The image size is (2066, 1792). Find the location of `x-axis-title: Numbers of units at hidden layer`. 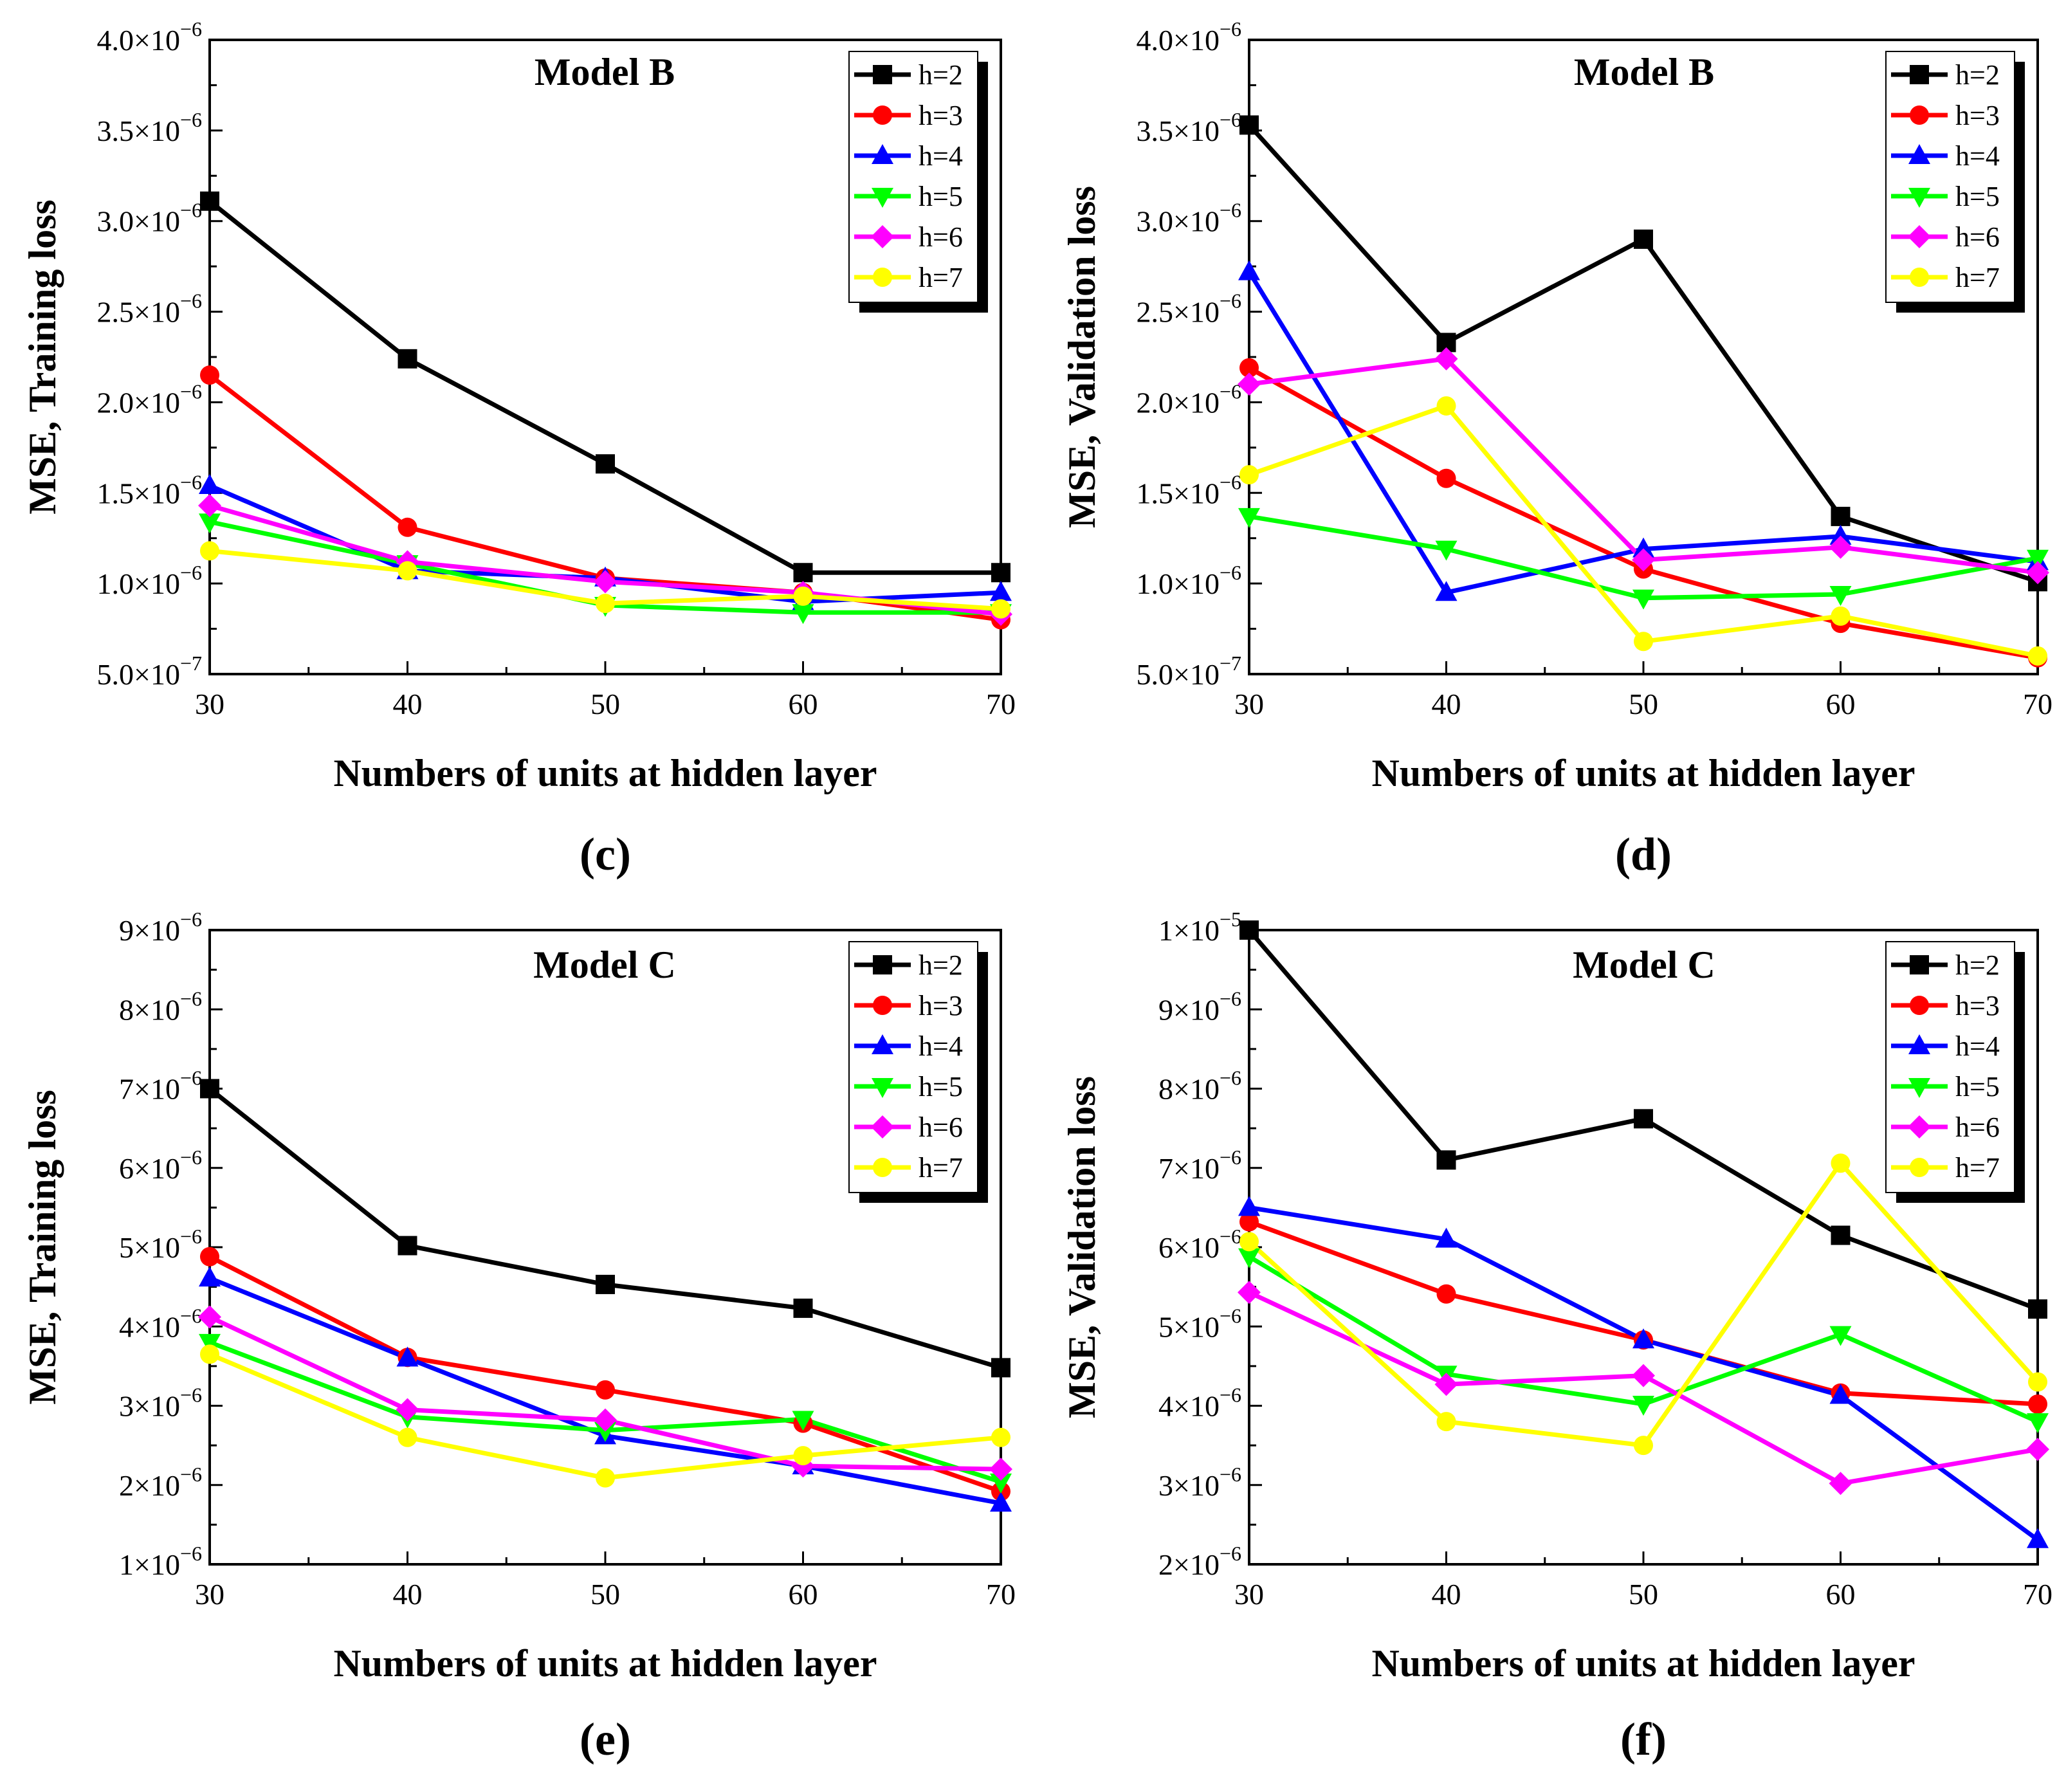

x-axis-title: Numbers of units at hidden layer is located at coordinates (1643, 1663).